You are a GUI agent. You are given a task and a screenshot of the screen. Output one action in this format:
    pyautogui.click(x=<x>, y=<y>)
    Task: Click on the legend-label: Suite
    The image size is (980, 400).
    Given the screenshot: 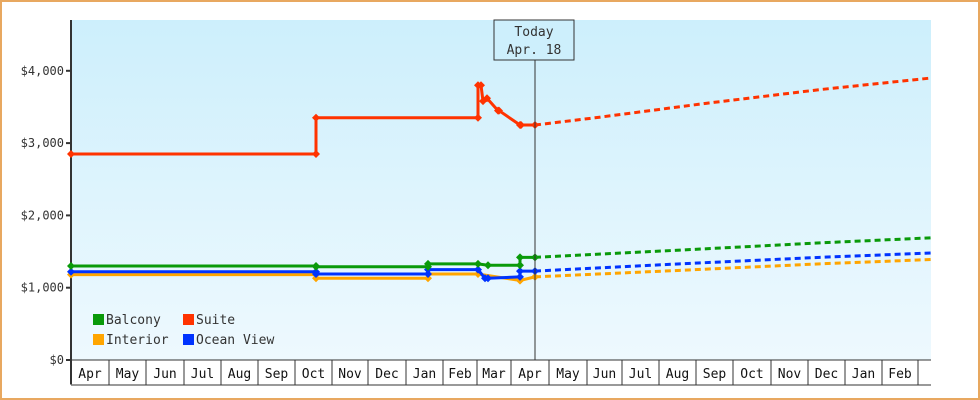 What is the action you would take?
    pyautogui.click(x=215, y=320)
    